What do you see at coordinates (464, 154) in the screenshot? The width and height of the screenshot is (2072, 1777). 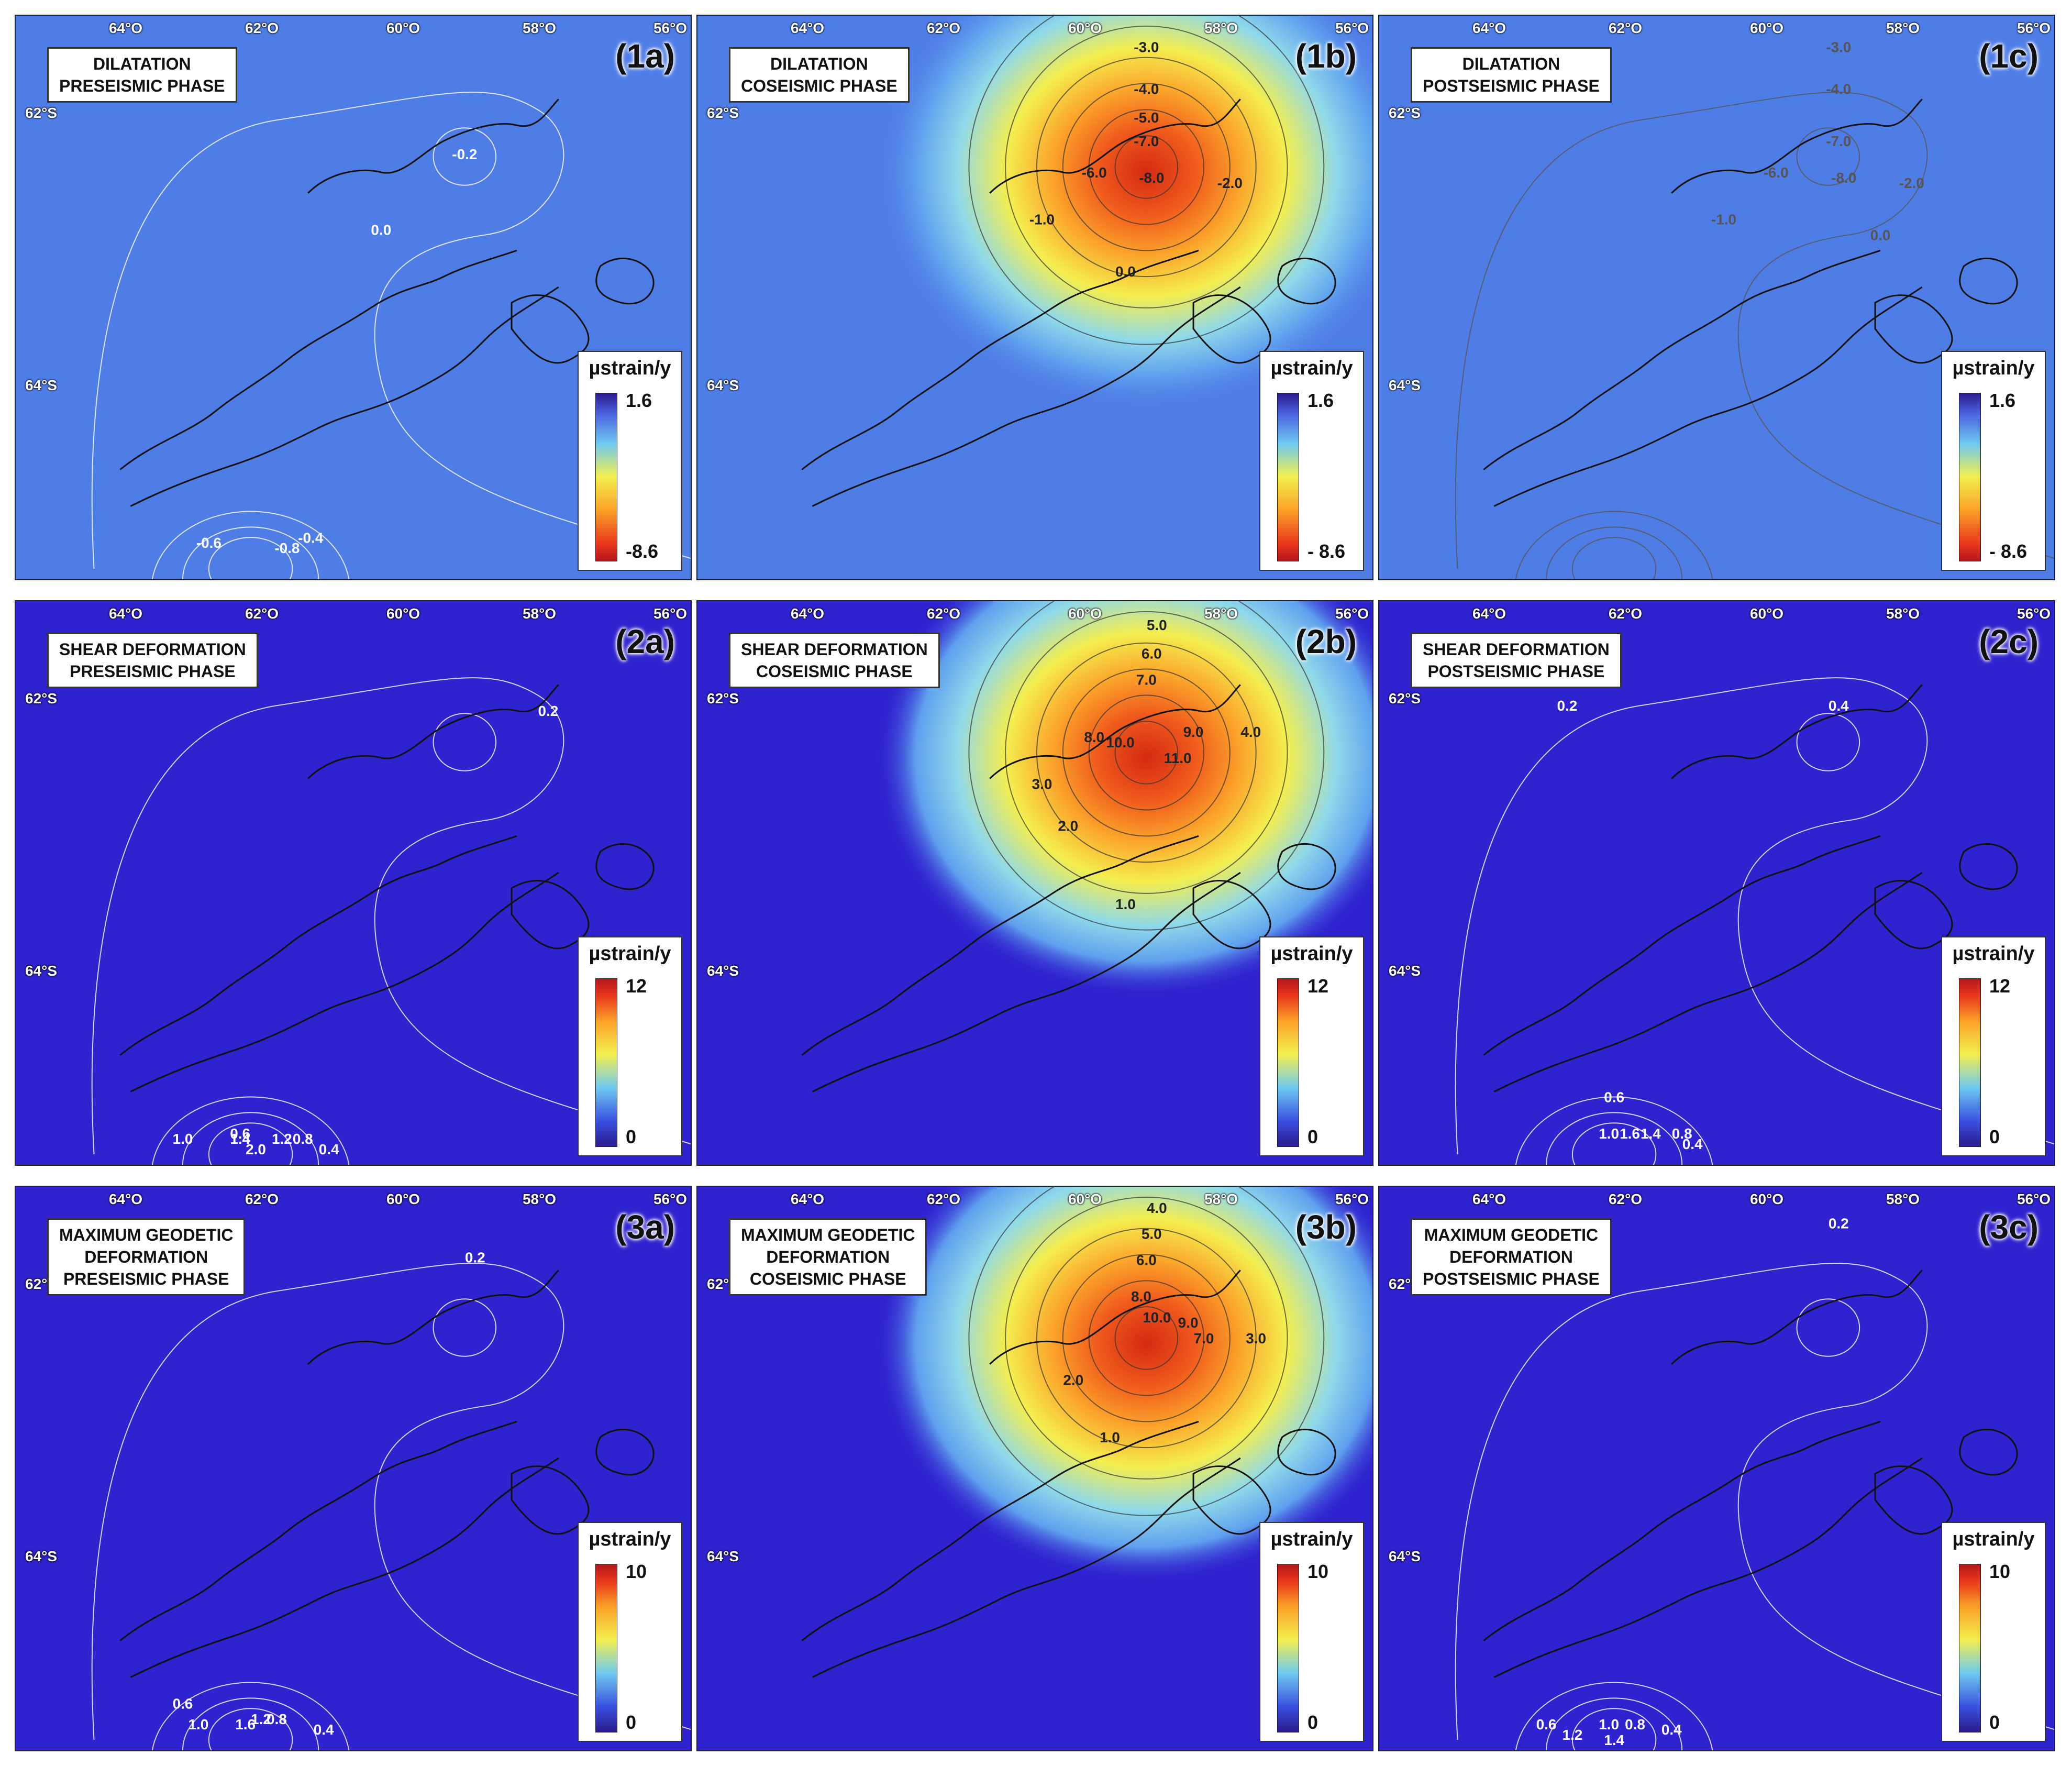 I see `contour-label: -0.2` at bounding box center [464, 154].